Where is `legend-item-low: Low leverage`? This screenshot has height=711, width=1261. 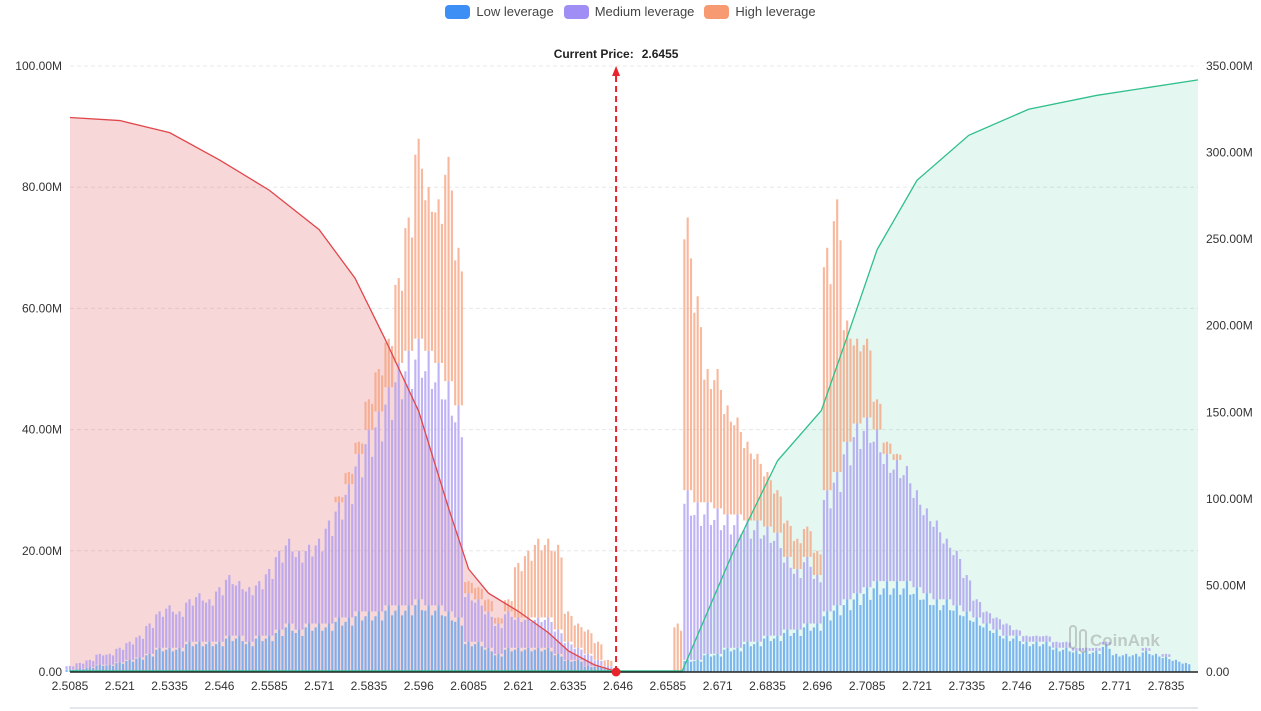
legend-item-low: Low leverage is located at coordinates (499, 11).